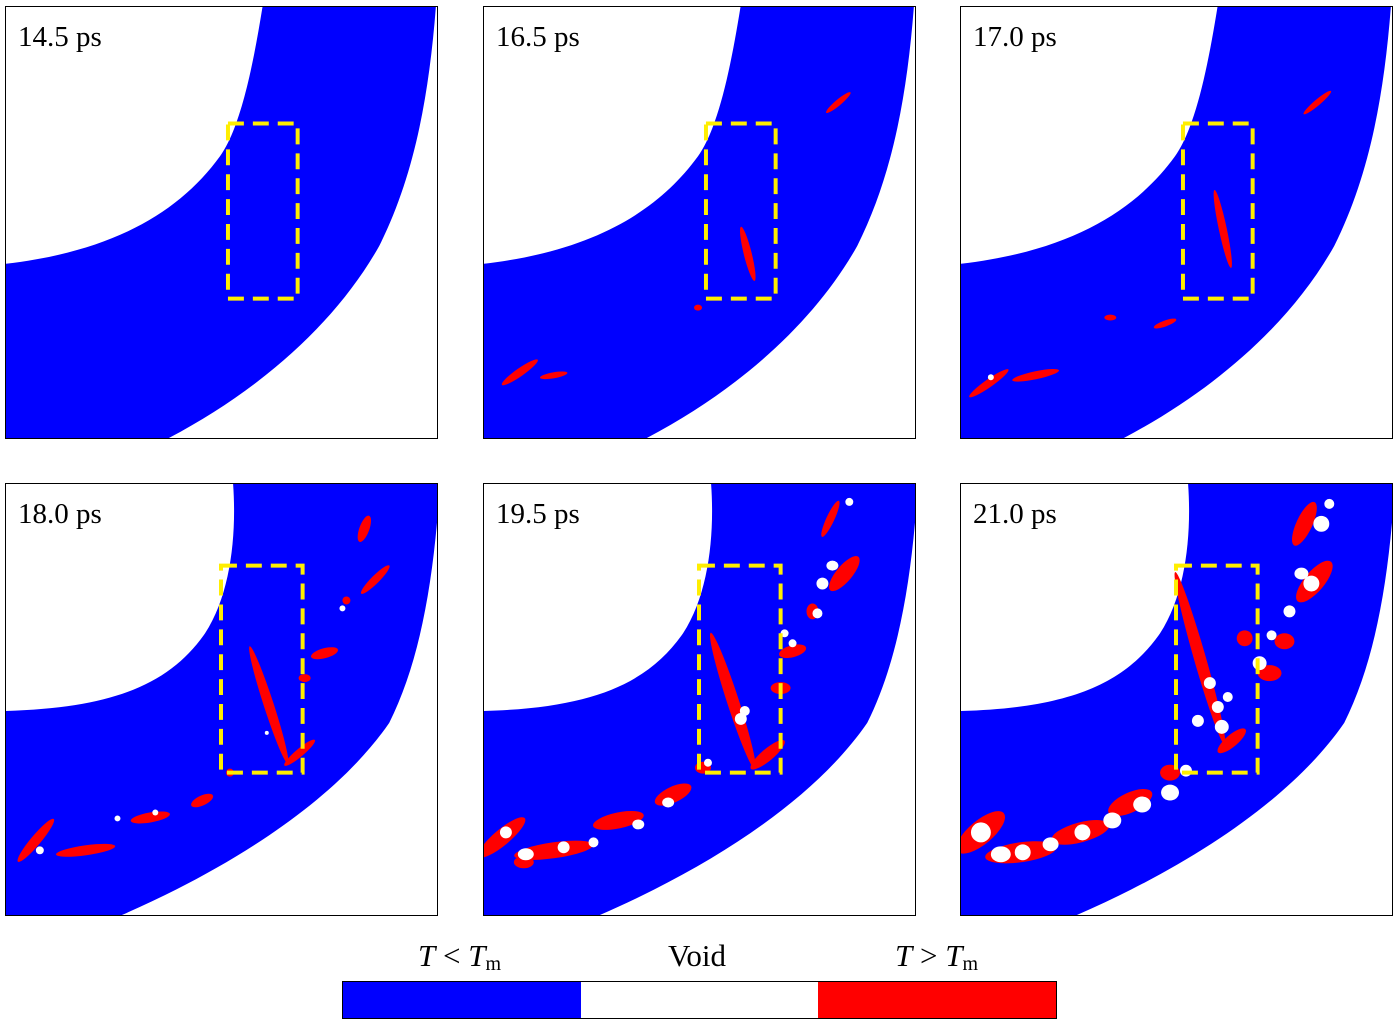  I want to click on snapshot-panel-6: 21.0 ps, so click(1176, 699).